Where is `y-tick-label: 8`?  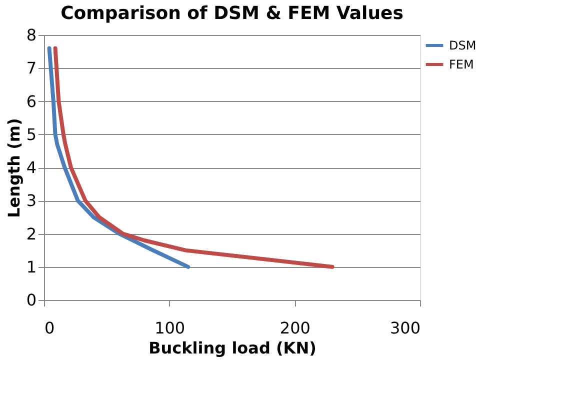 y-tick-label: 8 is located at coordinates (31, 35).